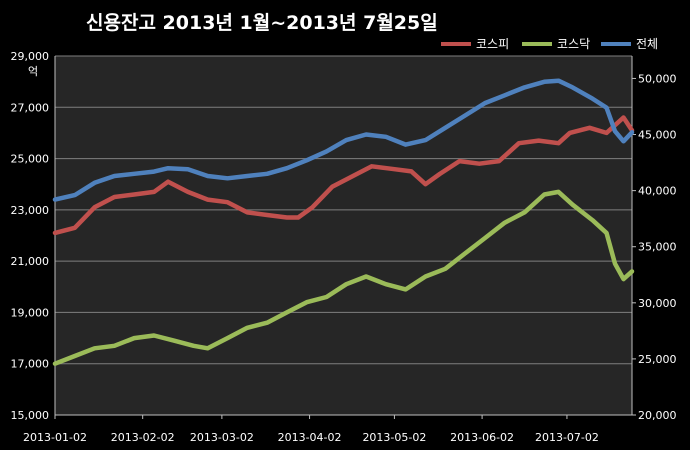  I want to click on legend-label-kosdaq: 코스닥, so click(573, 44).